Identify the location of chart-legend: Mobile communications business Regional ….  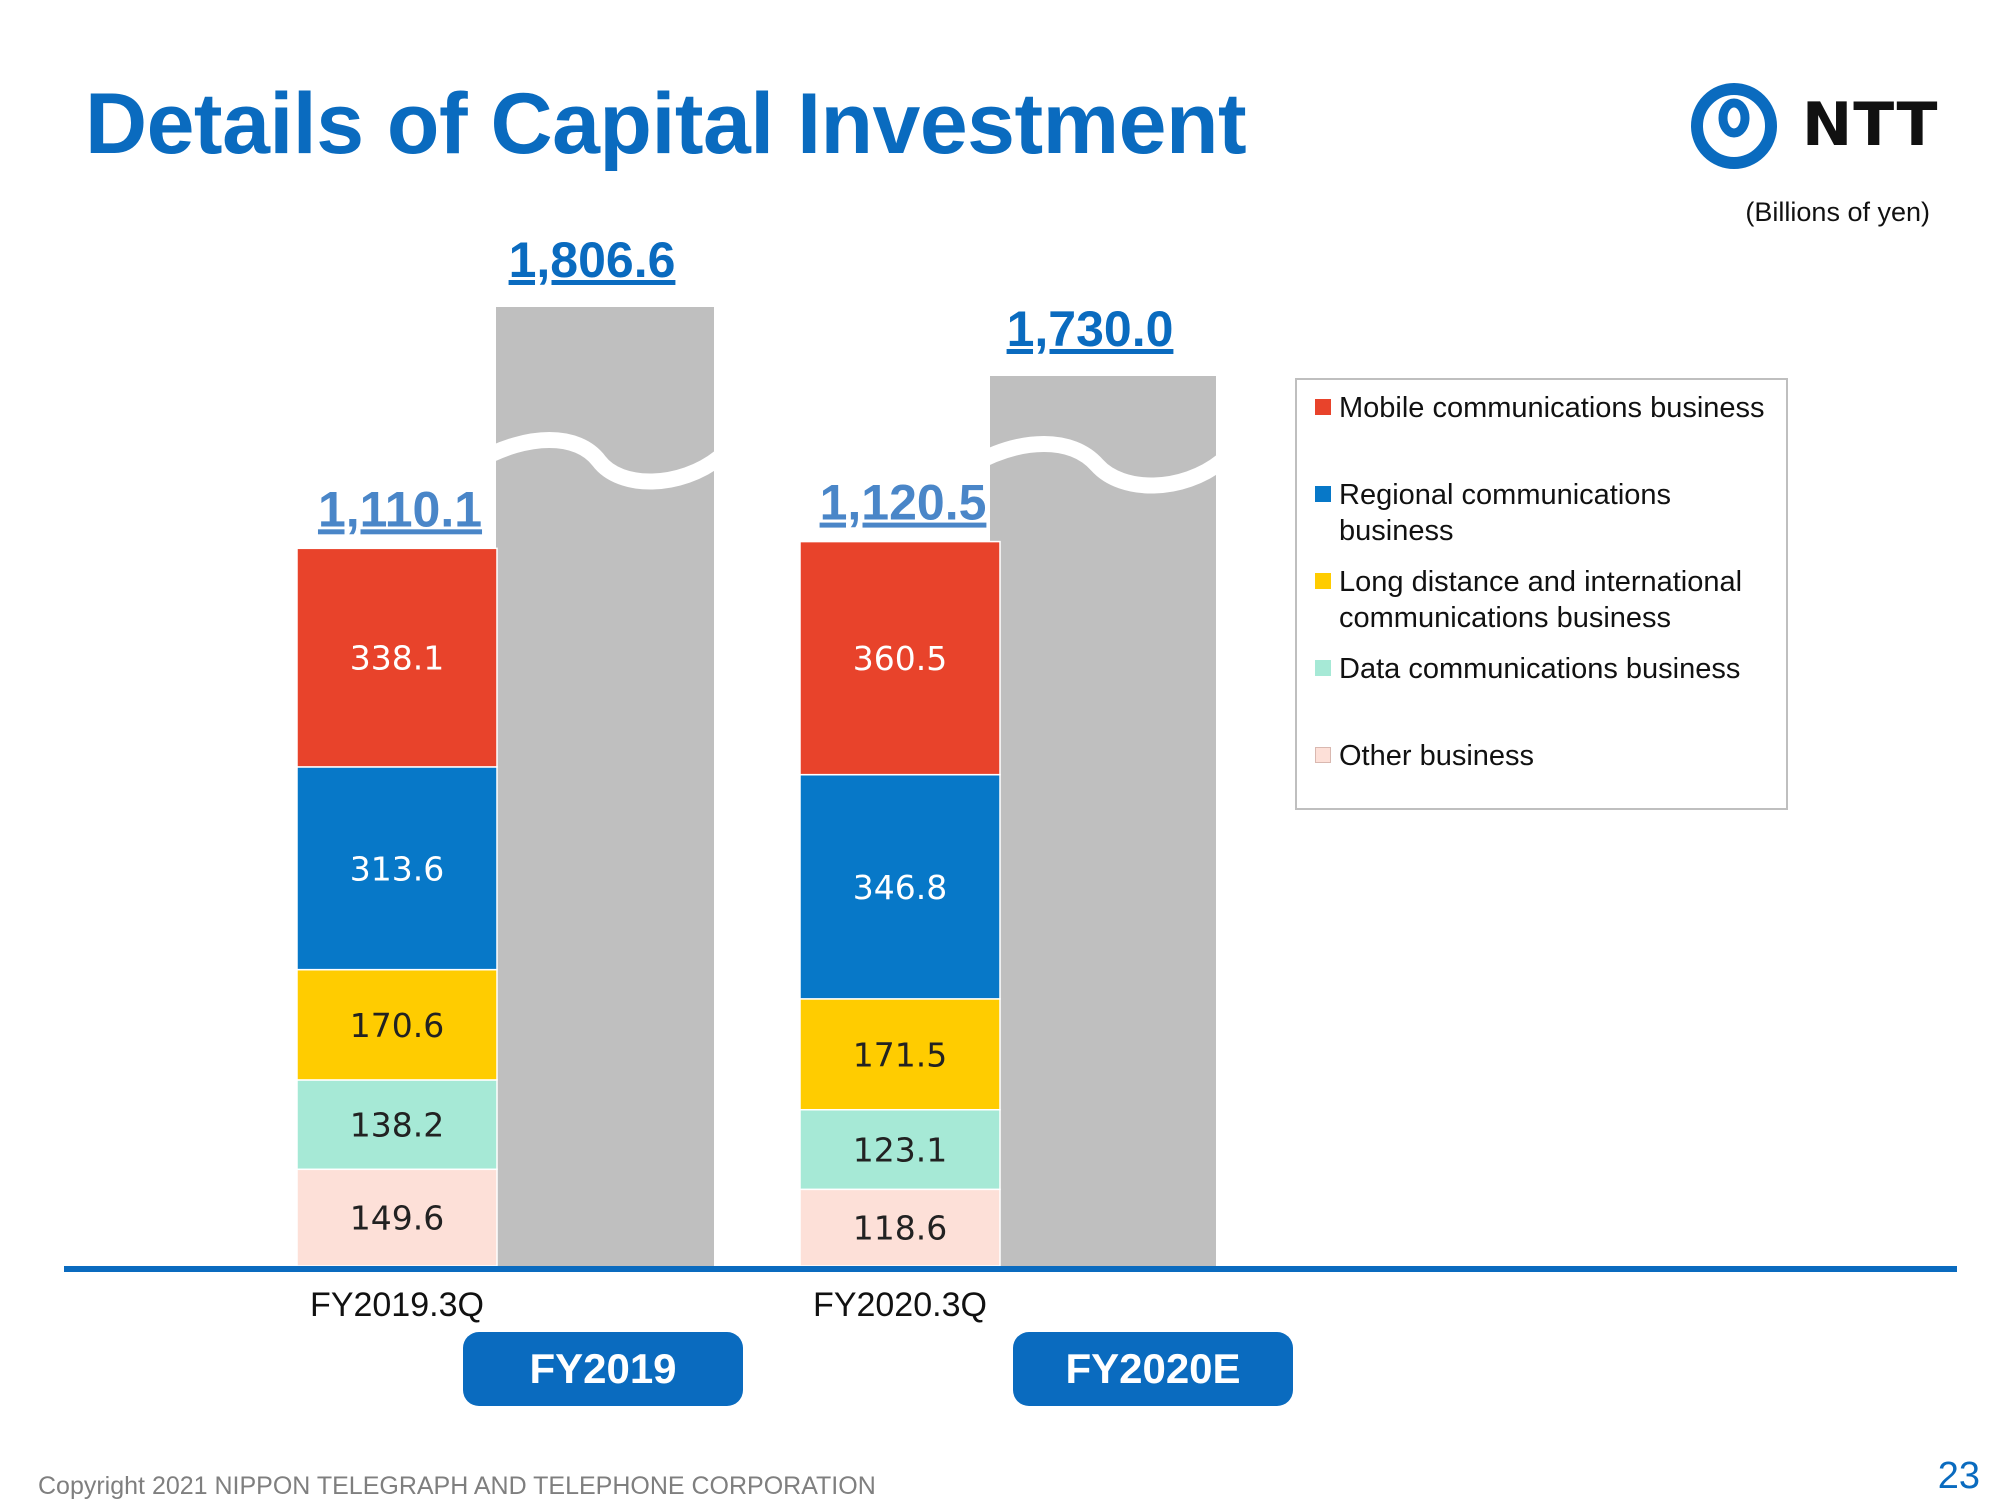
(1541, 594).